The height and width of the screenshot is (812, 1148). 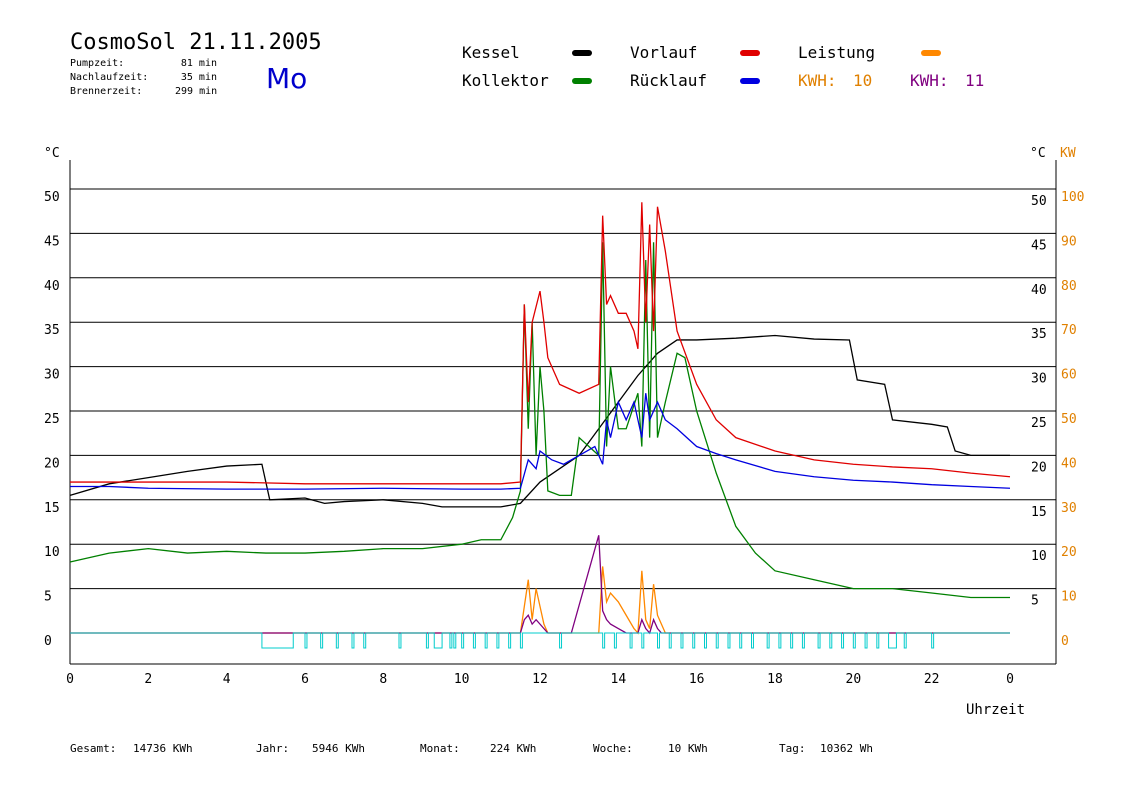 I want to click on legend-vorlauf-swatch, so click(x=750, y=53).